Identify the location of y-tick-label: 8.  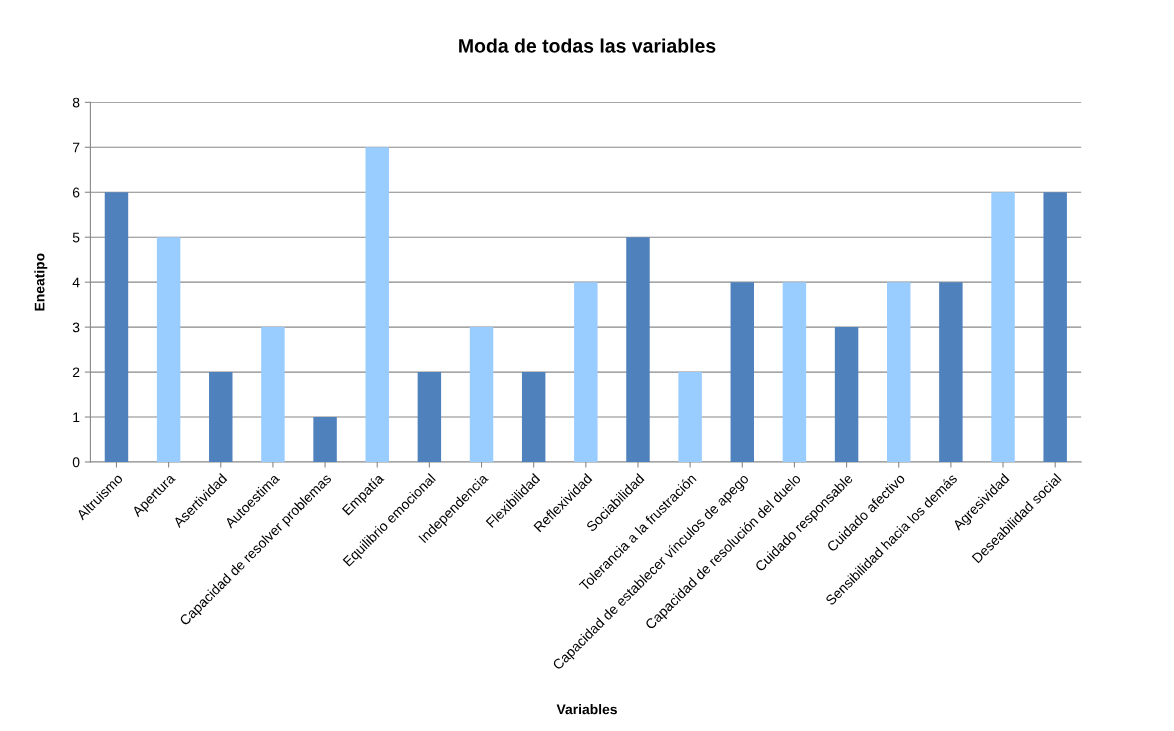
(76, 102).